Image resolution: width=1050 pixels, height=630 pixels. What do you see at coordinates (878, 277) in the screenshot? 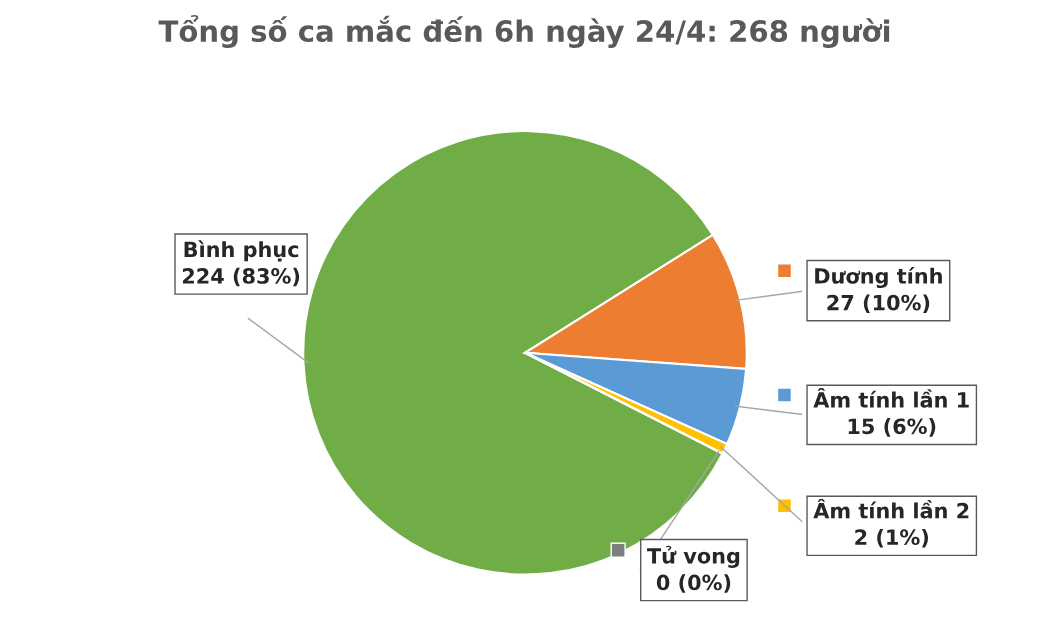
I see `legend-label: Dương tính` at bounding box center [878, 277].